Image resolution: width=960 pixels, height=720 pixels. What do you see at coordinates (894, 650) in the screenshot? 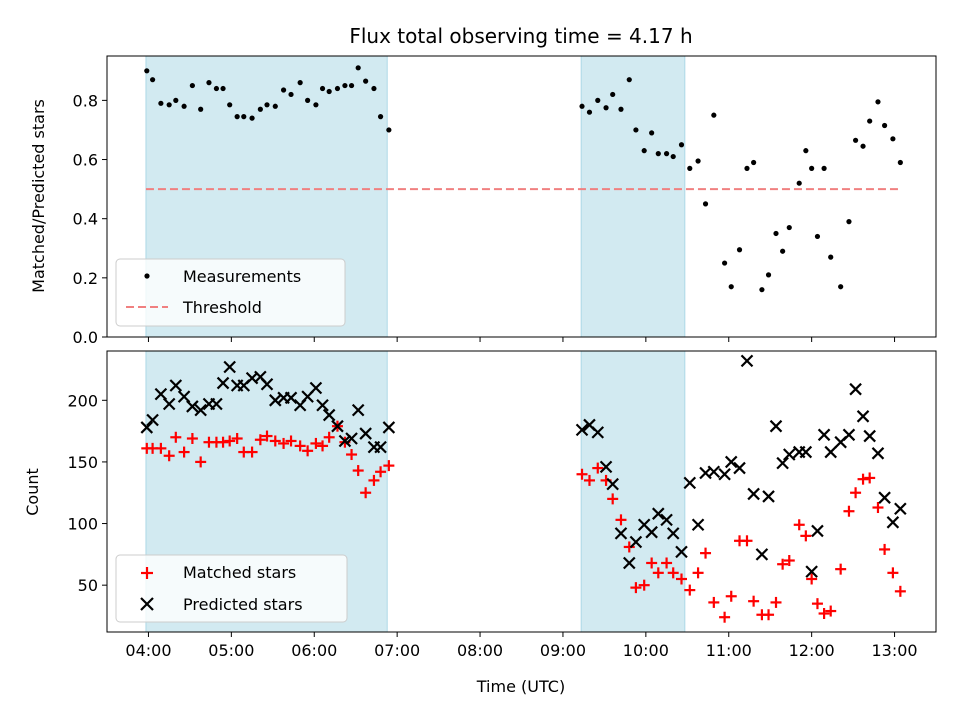
I see `x-tick-label: 13:00` at bounding box center [894, 650].